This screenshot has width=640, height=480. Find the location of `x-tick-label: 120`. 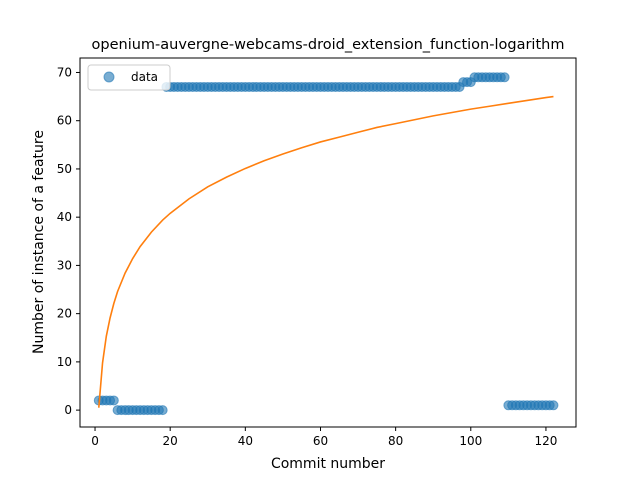

x-tick-label: 120 is located at coordinates (545, 441).